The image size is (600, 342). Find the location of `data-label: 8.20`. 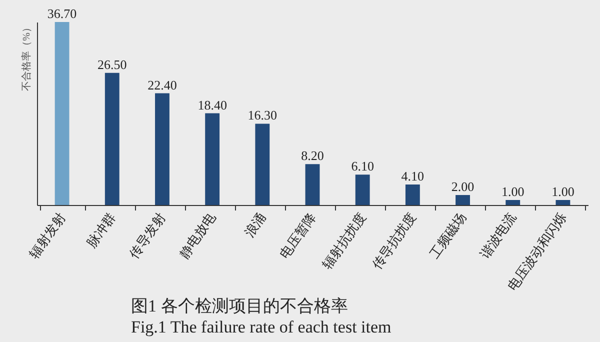

data-label: 8.20 is located at coordinates (312, 156).